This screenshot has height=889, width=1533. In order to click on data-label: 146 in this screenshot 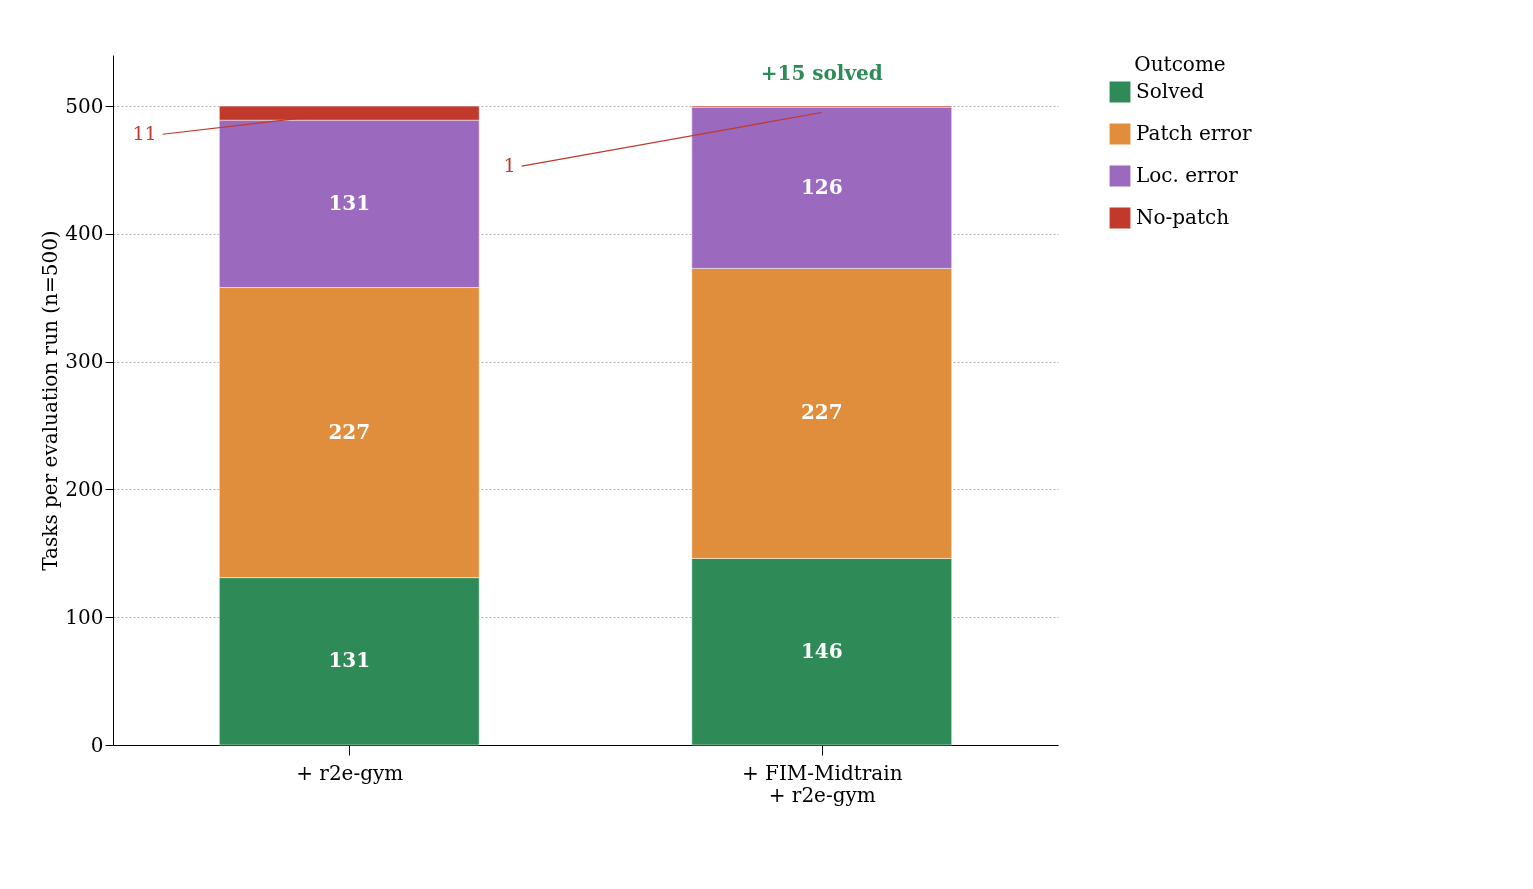, I will do `click(821, 650)`.